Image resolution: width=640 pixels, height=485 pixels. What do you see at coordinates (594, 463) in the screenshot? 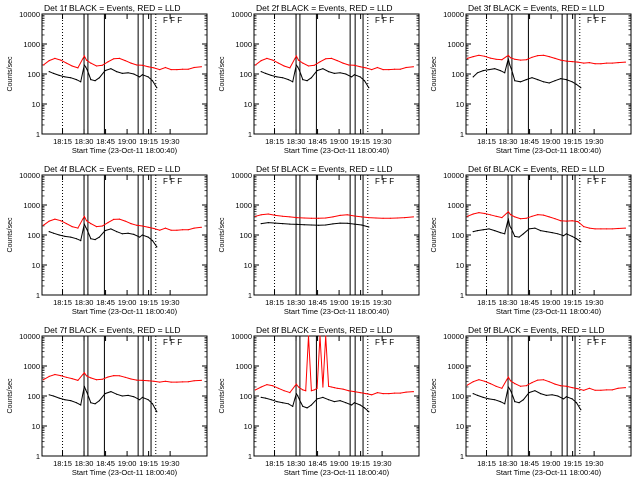
I see `x-tick-label: 19:30` at bounding box center [594, 463].